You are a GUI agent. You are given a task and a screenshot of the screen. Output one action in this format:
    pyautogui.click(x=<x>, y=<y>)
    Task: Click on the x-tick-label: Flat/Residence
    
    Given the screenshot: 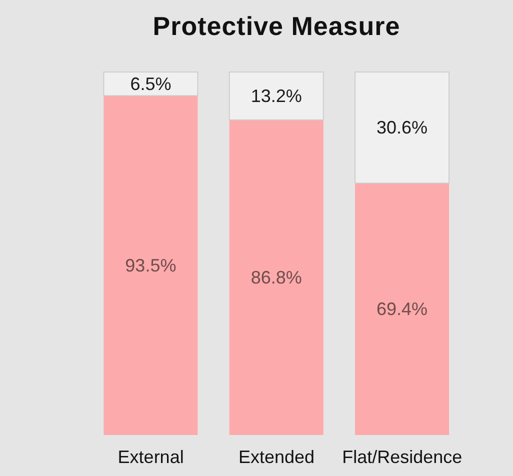 What is the action you would take?
    pyautogui.click(x=402, y=456)
    